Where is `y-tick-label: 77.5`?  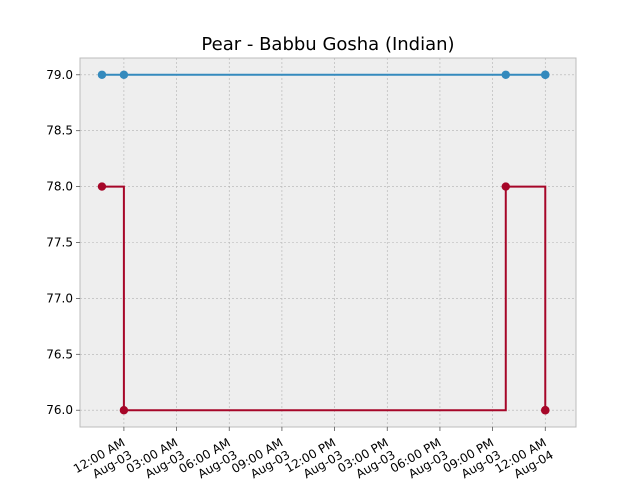
y-tick-label: 77.5 is located at coordinates (59, 243).